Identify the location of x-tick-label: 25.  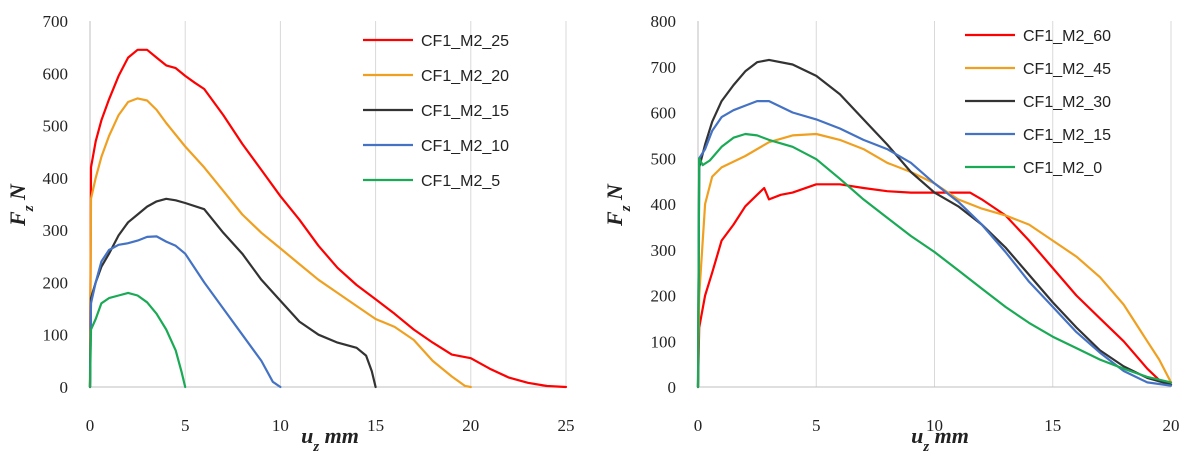
(566, 425).